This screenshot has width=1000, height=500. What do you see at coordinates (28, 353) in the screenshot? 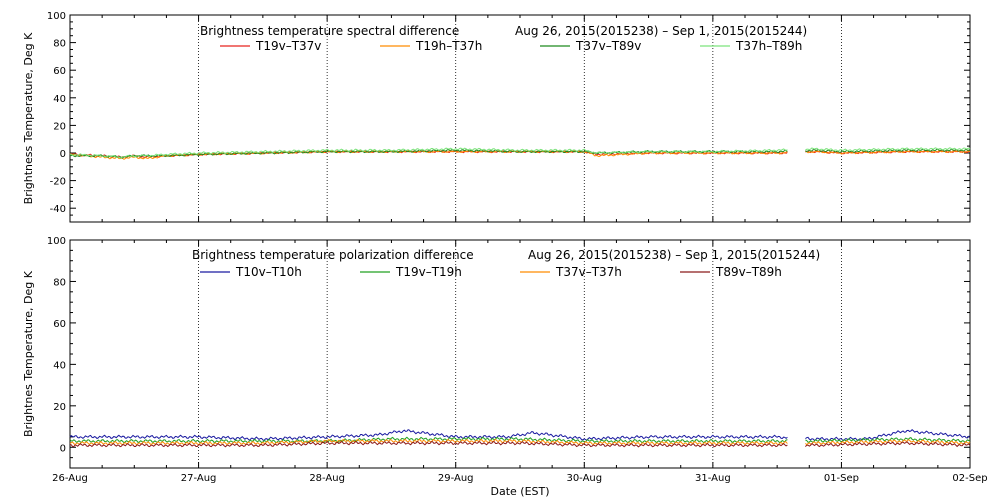
I see `y-axis-label: Brightnes Temperature, Deg K` at bounding box center [28, 353].